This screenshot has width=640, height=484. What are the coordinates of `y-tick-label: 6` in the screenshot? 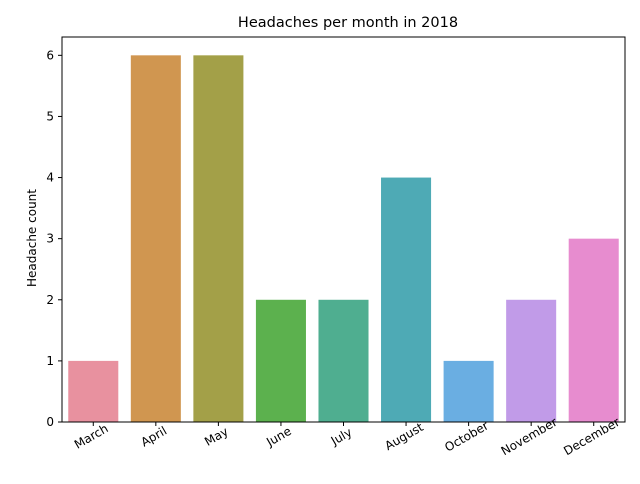 It's located at (50, 55).